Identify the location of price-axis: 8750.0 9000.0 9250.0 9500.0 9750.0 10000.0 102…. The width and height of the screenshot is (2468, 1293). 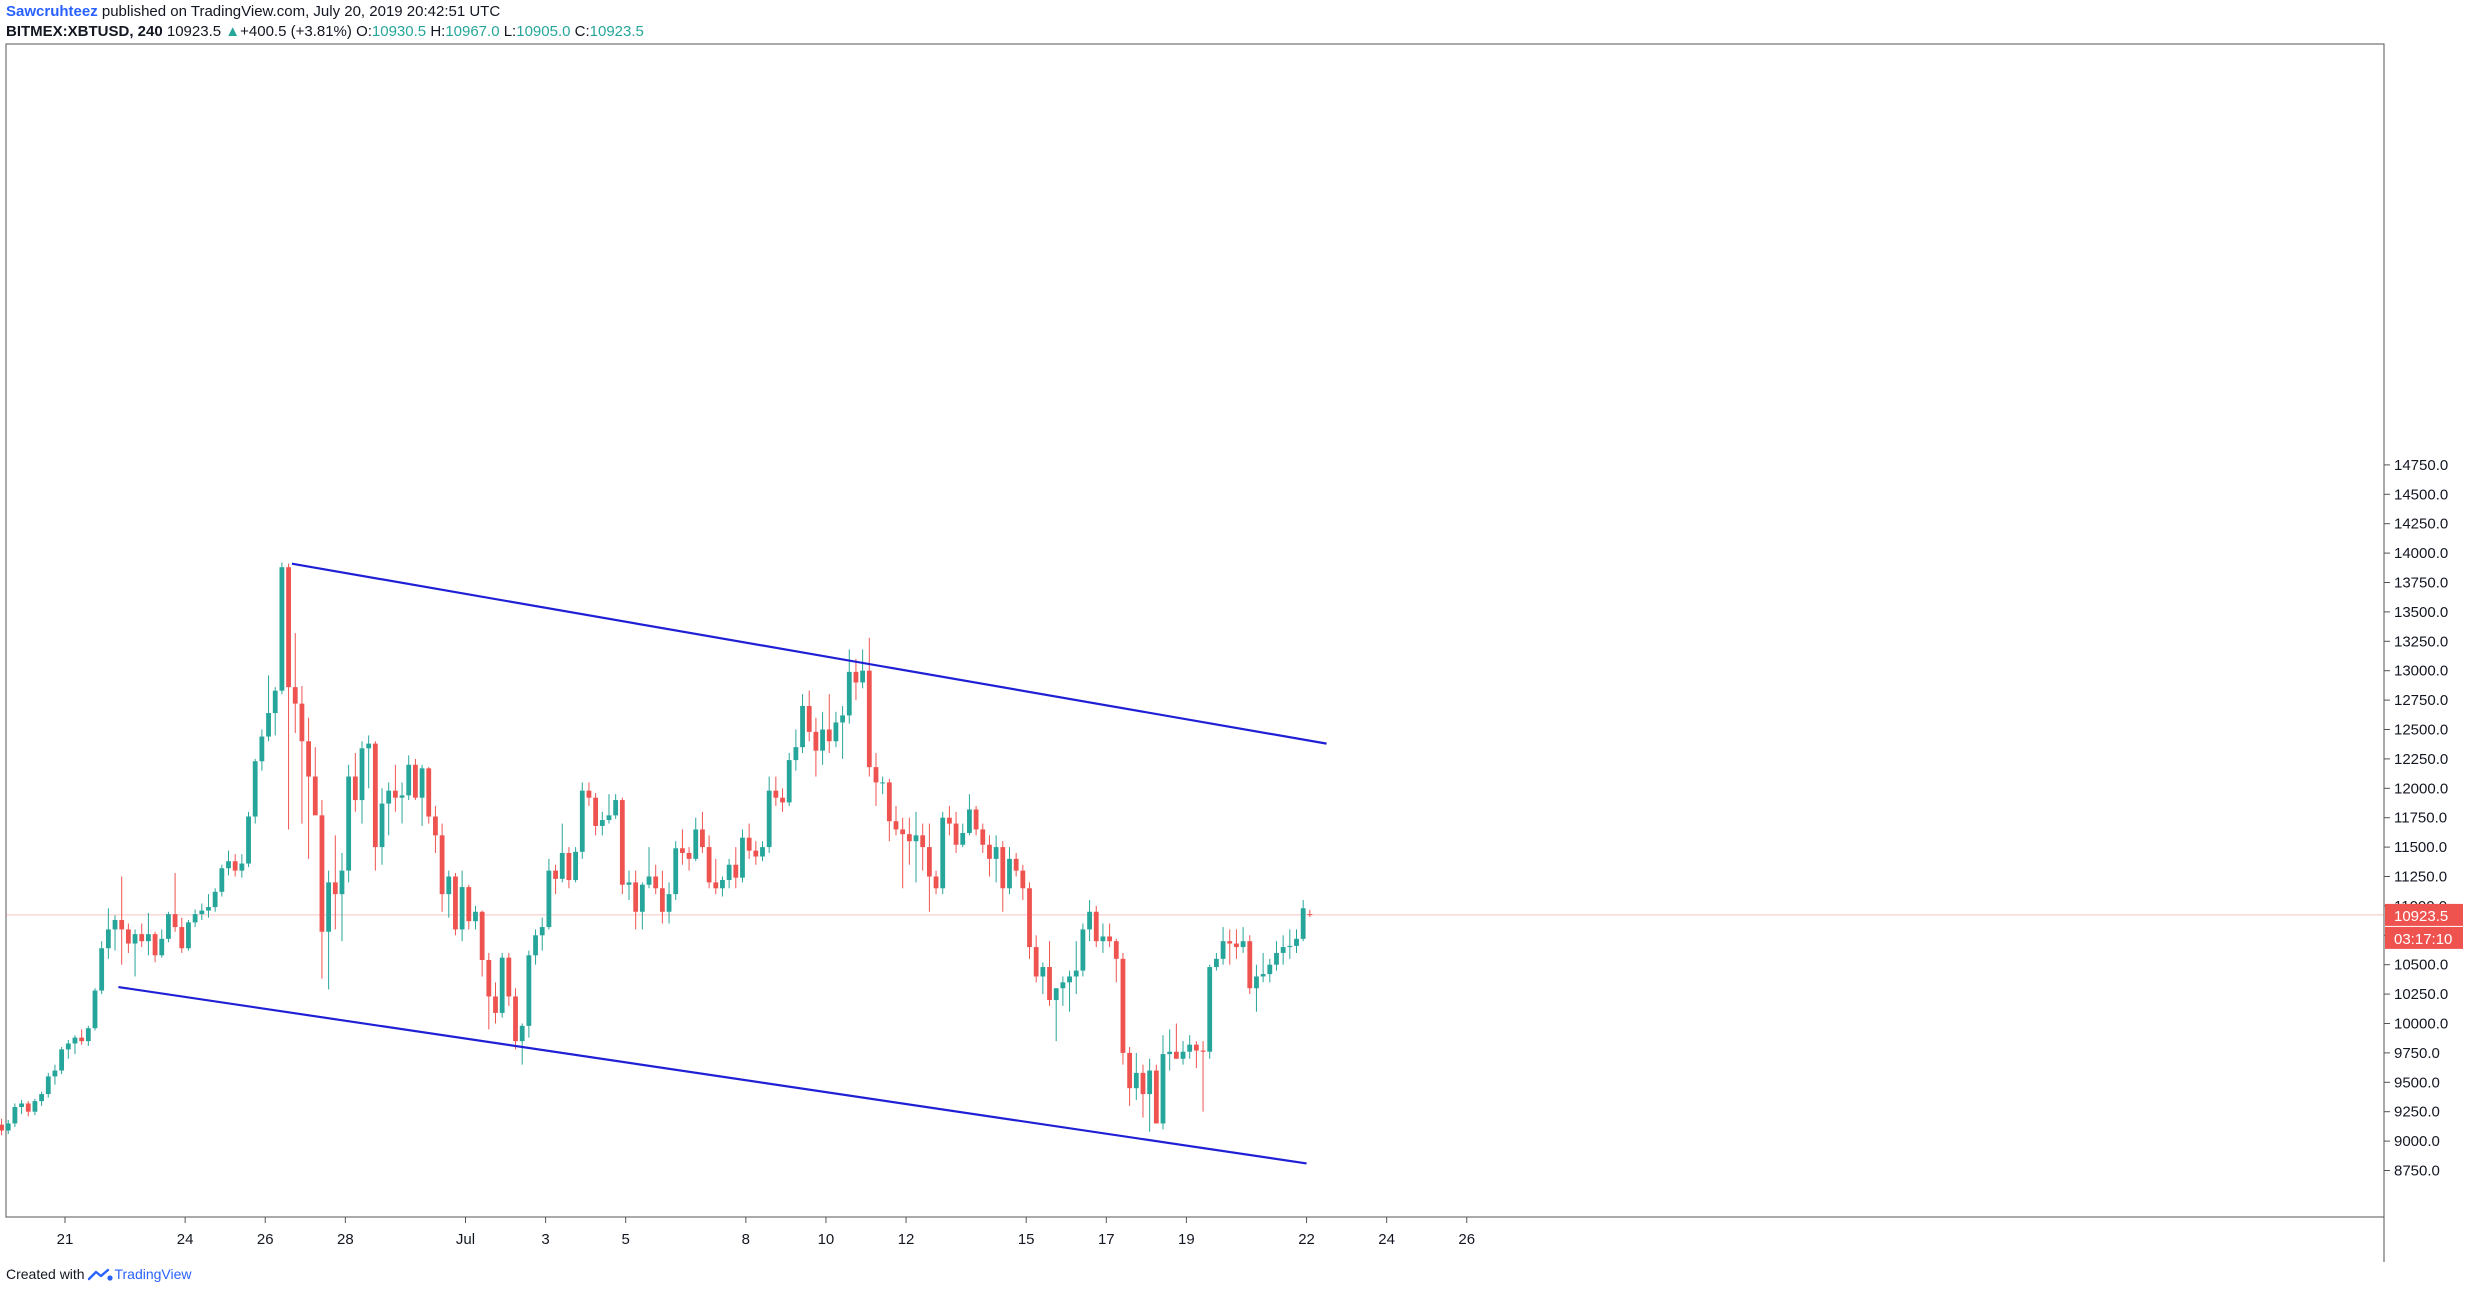
(2416, 818).